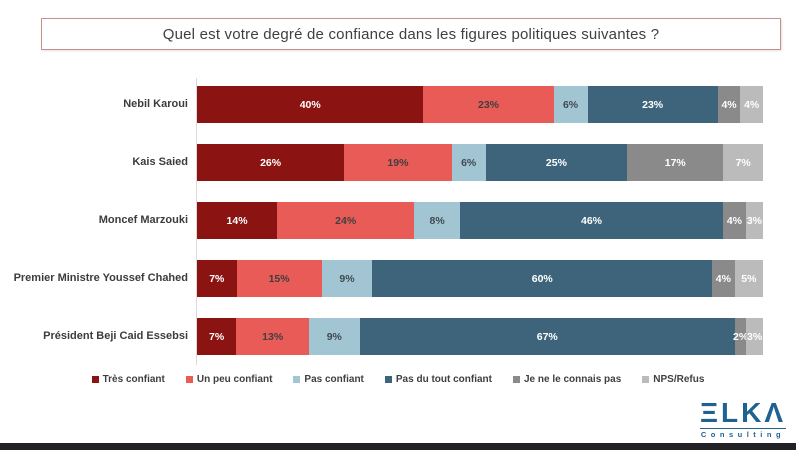 This screenshot has width=796, height=450. What do you see at coordinates (133, 379) in the screenshot?
I see `legend-label: Très confiant` at bounding box center [133, 379].